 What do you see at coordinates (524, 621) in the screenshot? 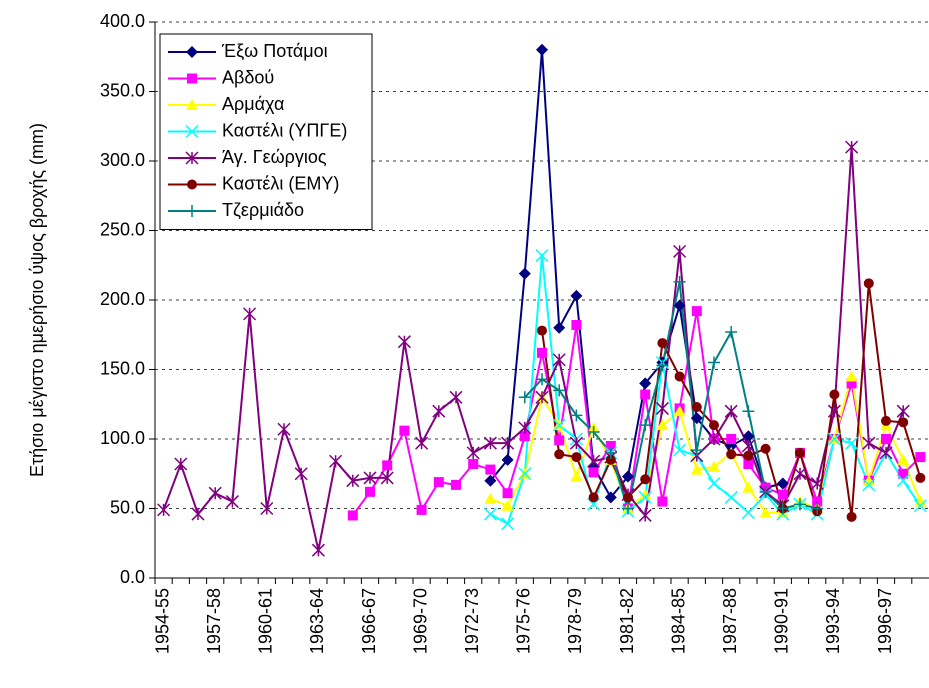
I see `x-tick-label: 1975-76` at bounding box center [524, 621].